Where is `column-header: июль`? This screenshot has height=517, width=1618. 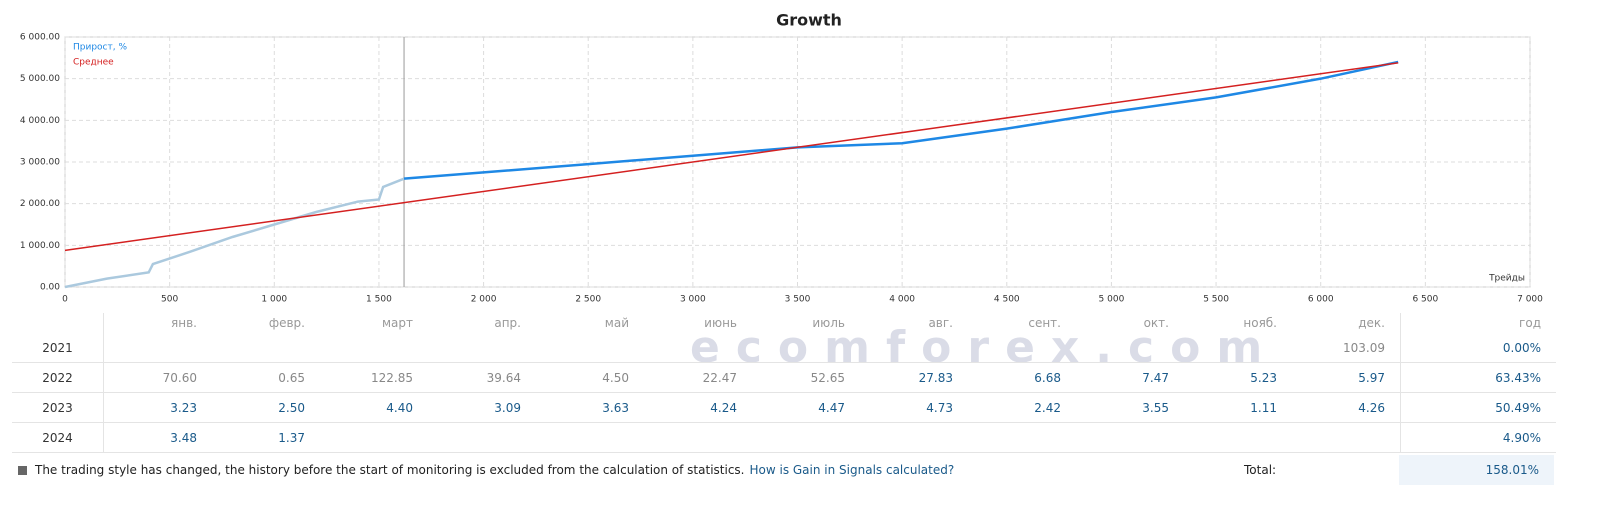 column-header: июль is located at coordinates (828, 323).